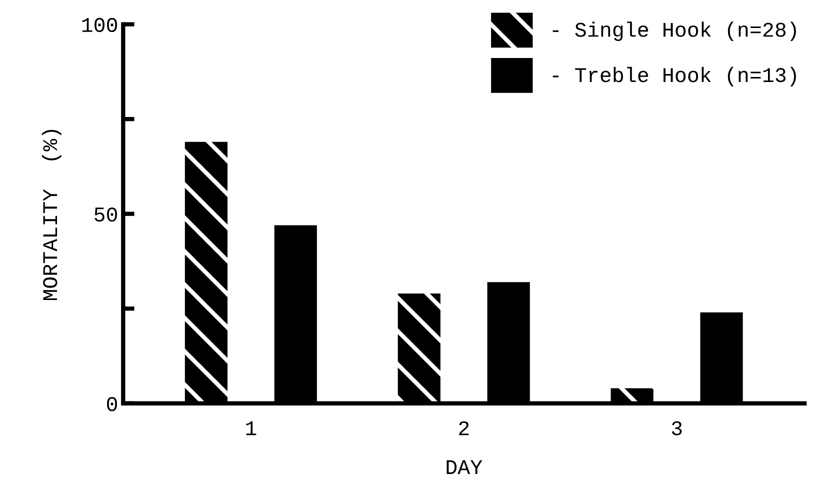 The height and width of the screenshot is (486, 821). Describe the element at coordinates (674, 76) in the screenshot. I see `legend-label: - Treble Hook (n=13)` at that location.